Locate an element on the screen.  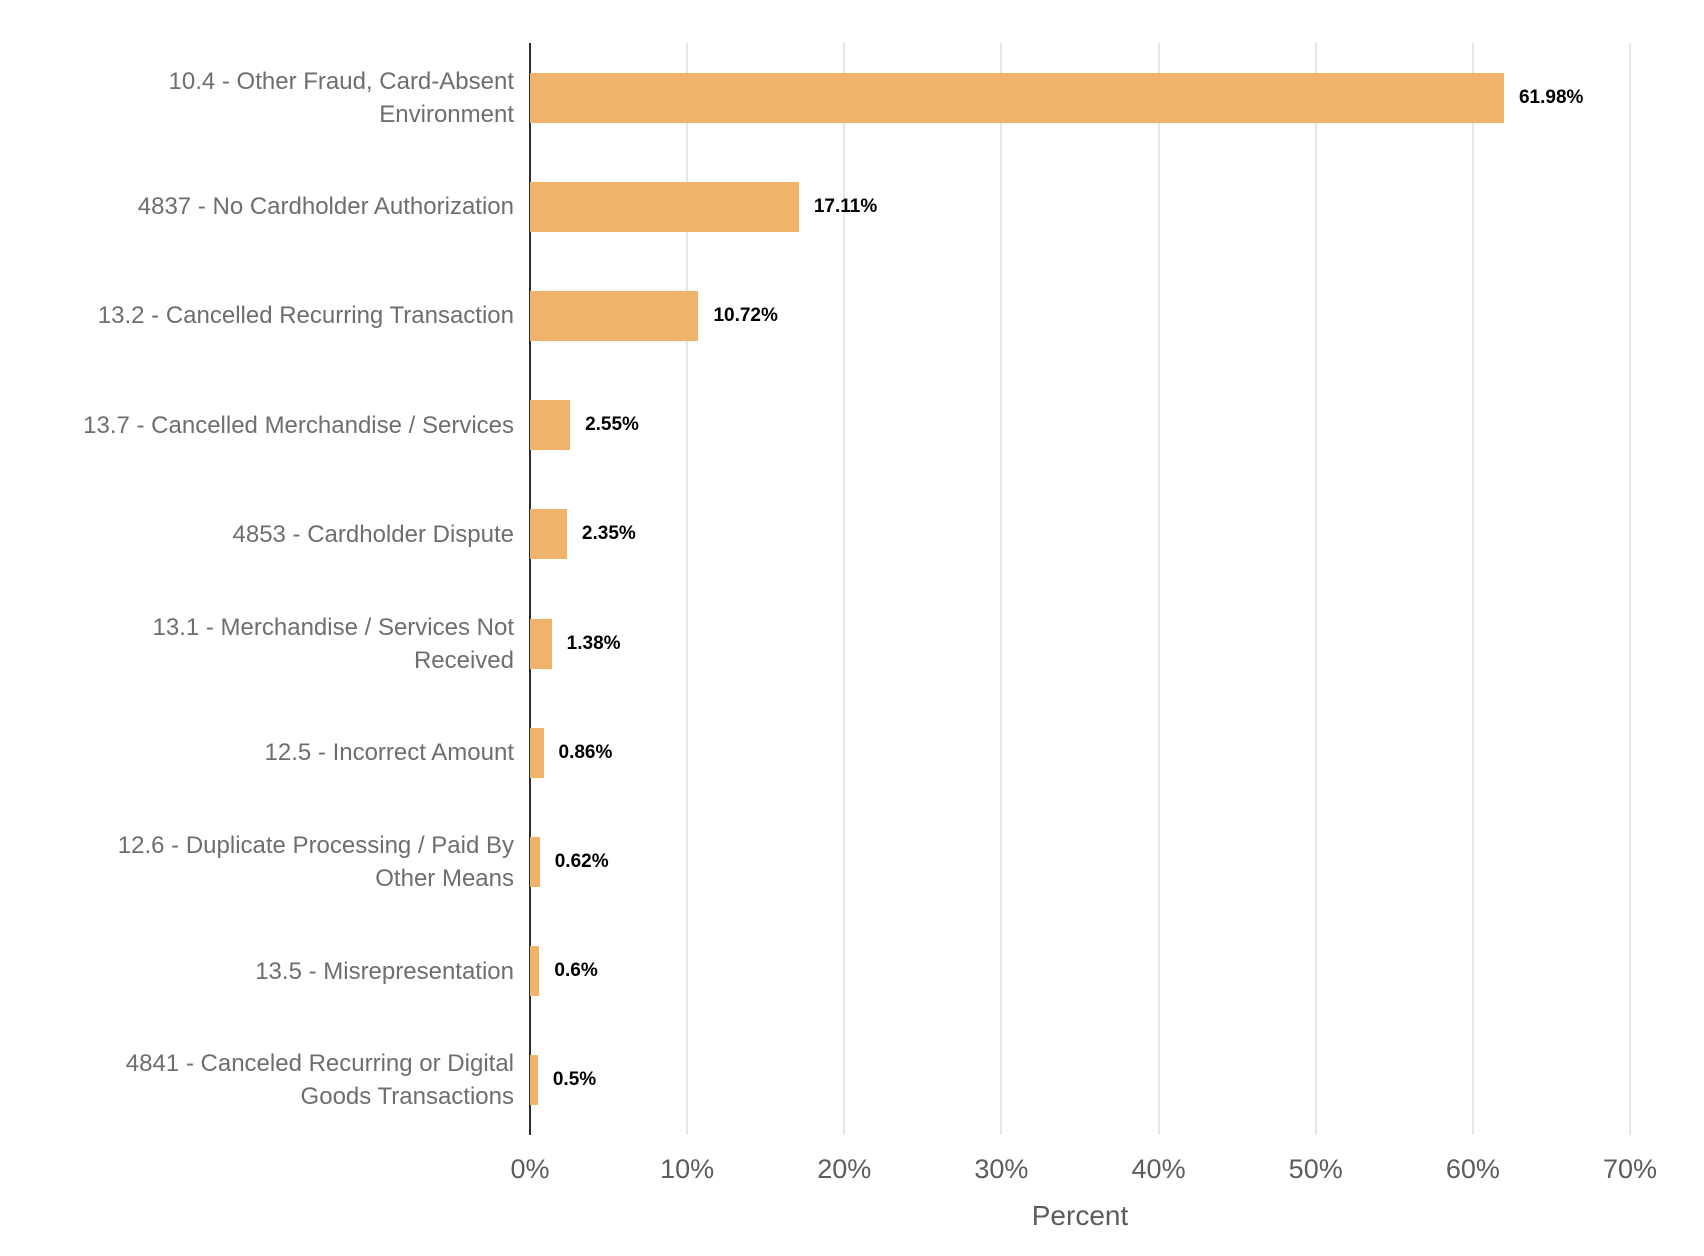
category-label: 13.2 - Cancelled Recurring Transaction is located at coordinates (305, 316).